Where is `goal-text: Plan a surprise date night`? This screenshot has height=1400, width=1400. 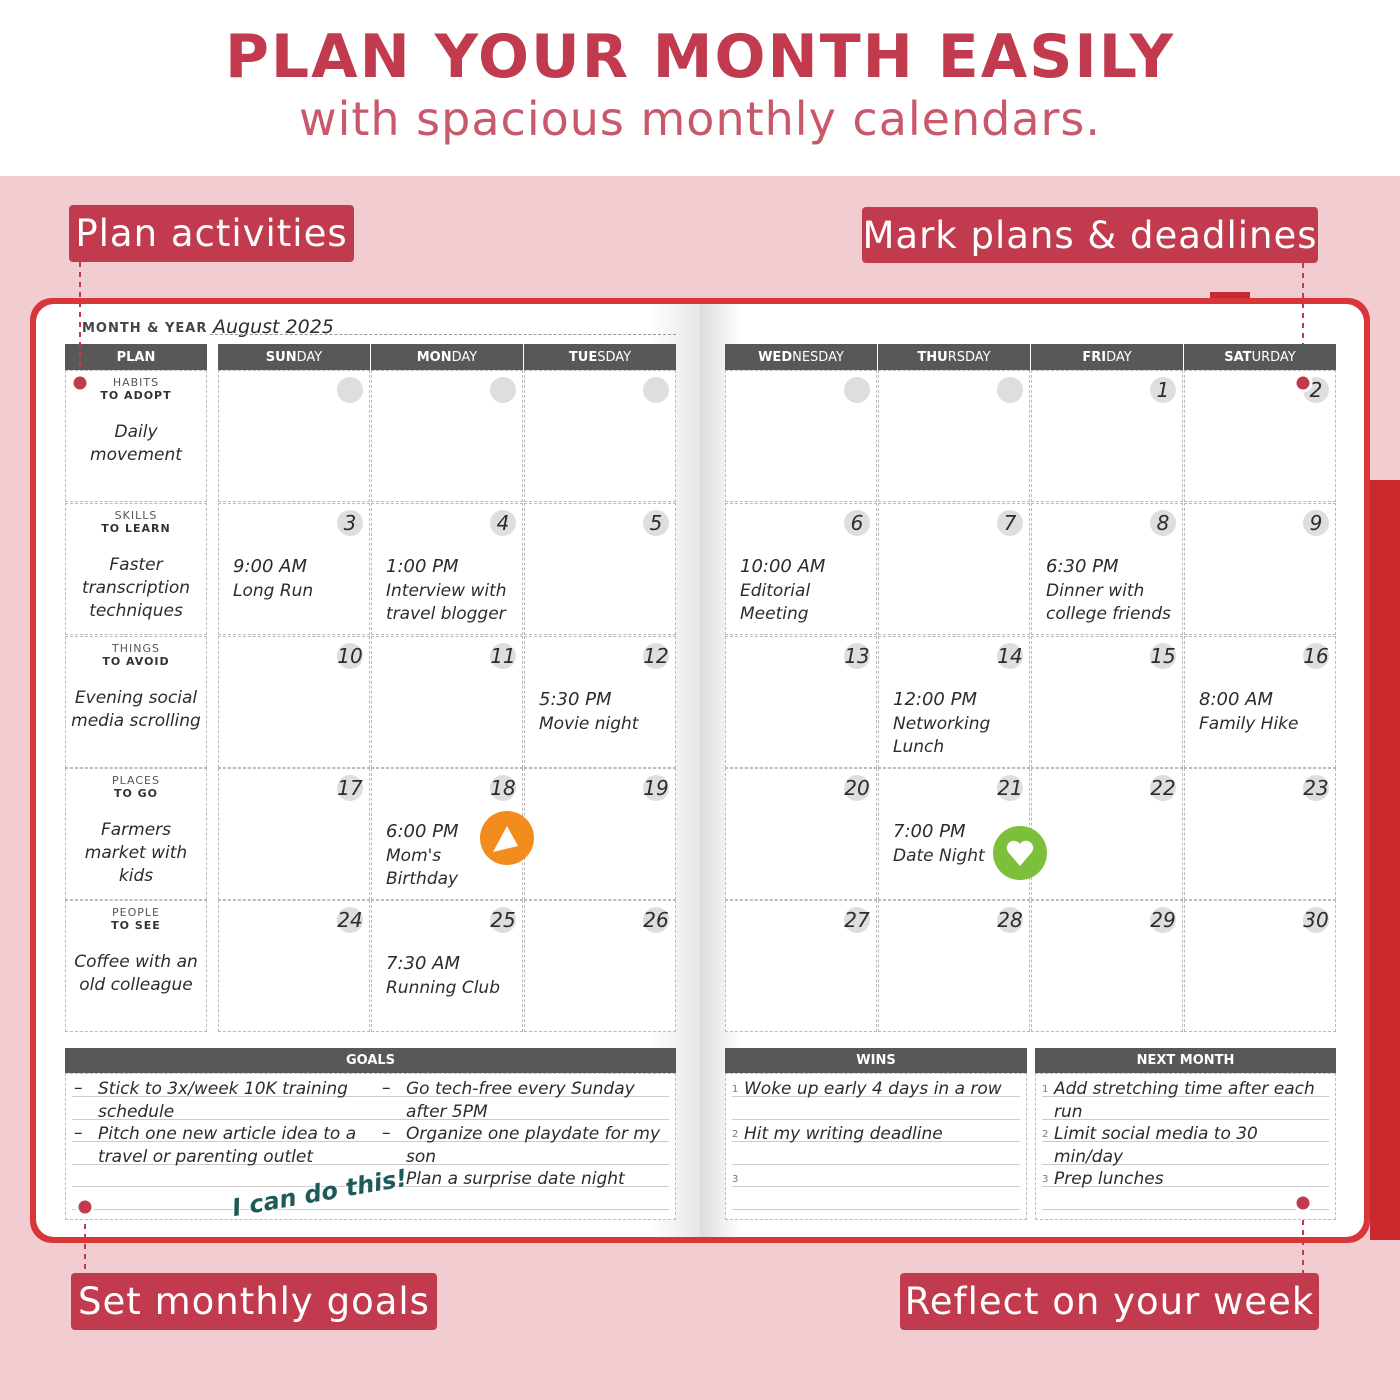 goal-text: Plan a surprise date night is located at coordinates (515, 1179).